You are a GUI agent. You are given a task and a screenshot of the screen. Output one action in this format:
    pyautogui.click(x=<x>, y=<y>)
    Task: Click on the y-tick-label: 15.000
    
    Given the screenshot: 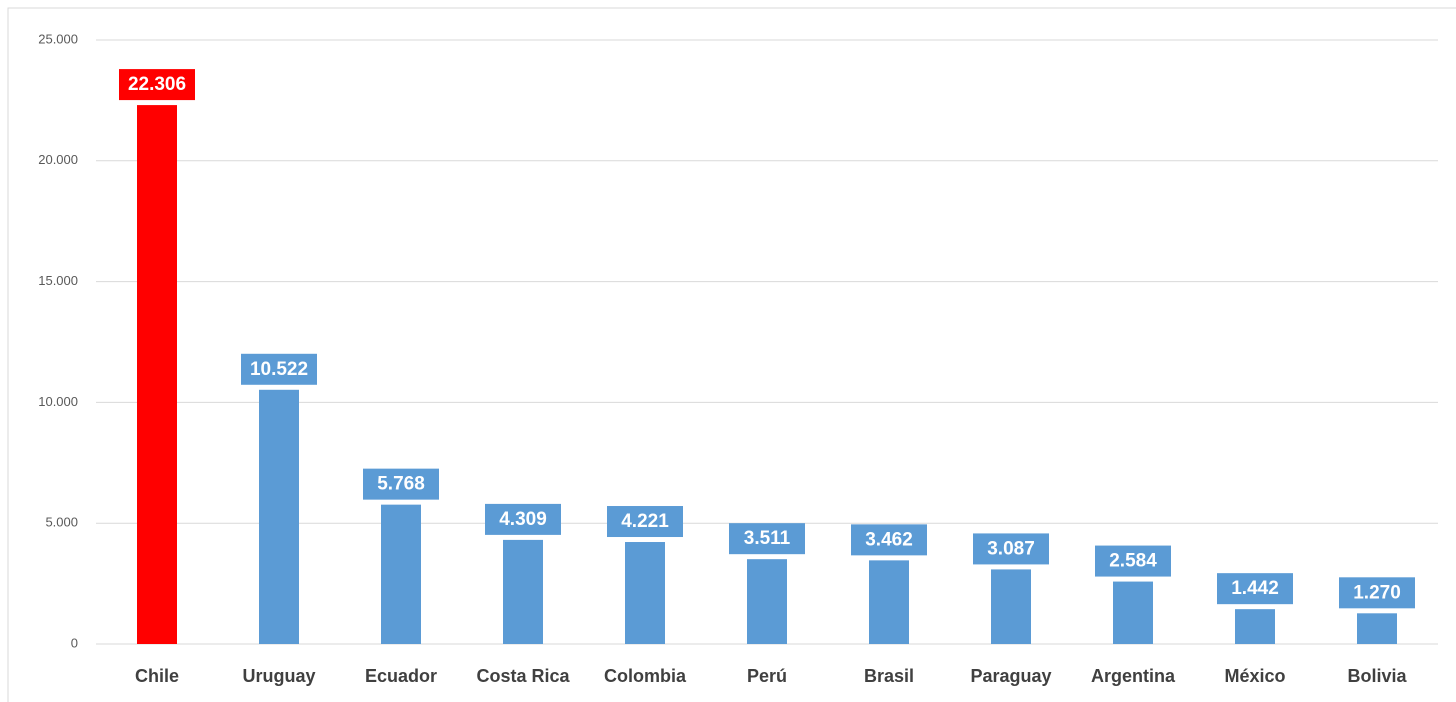 What is the action you would take?
    pyautogui.click(x=58, y=280)
    